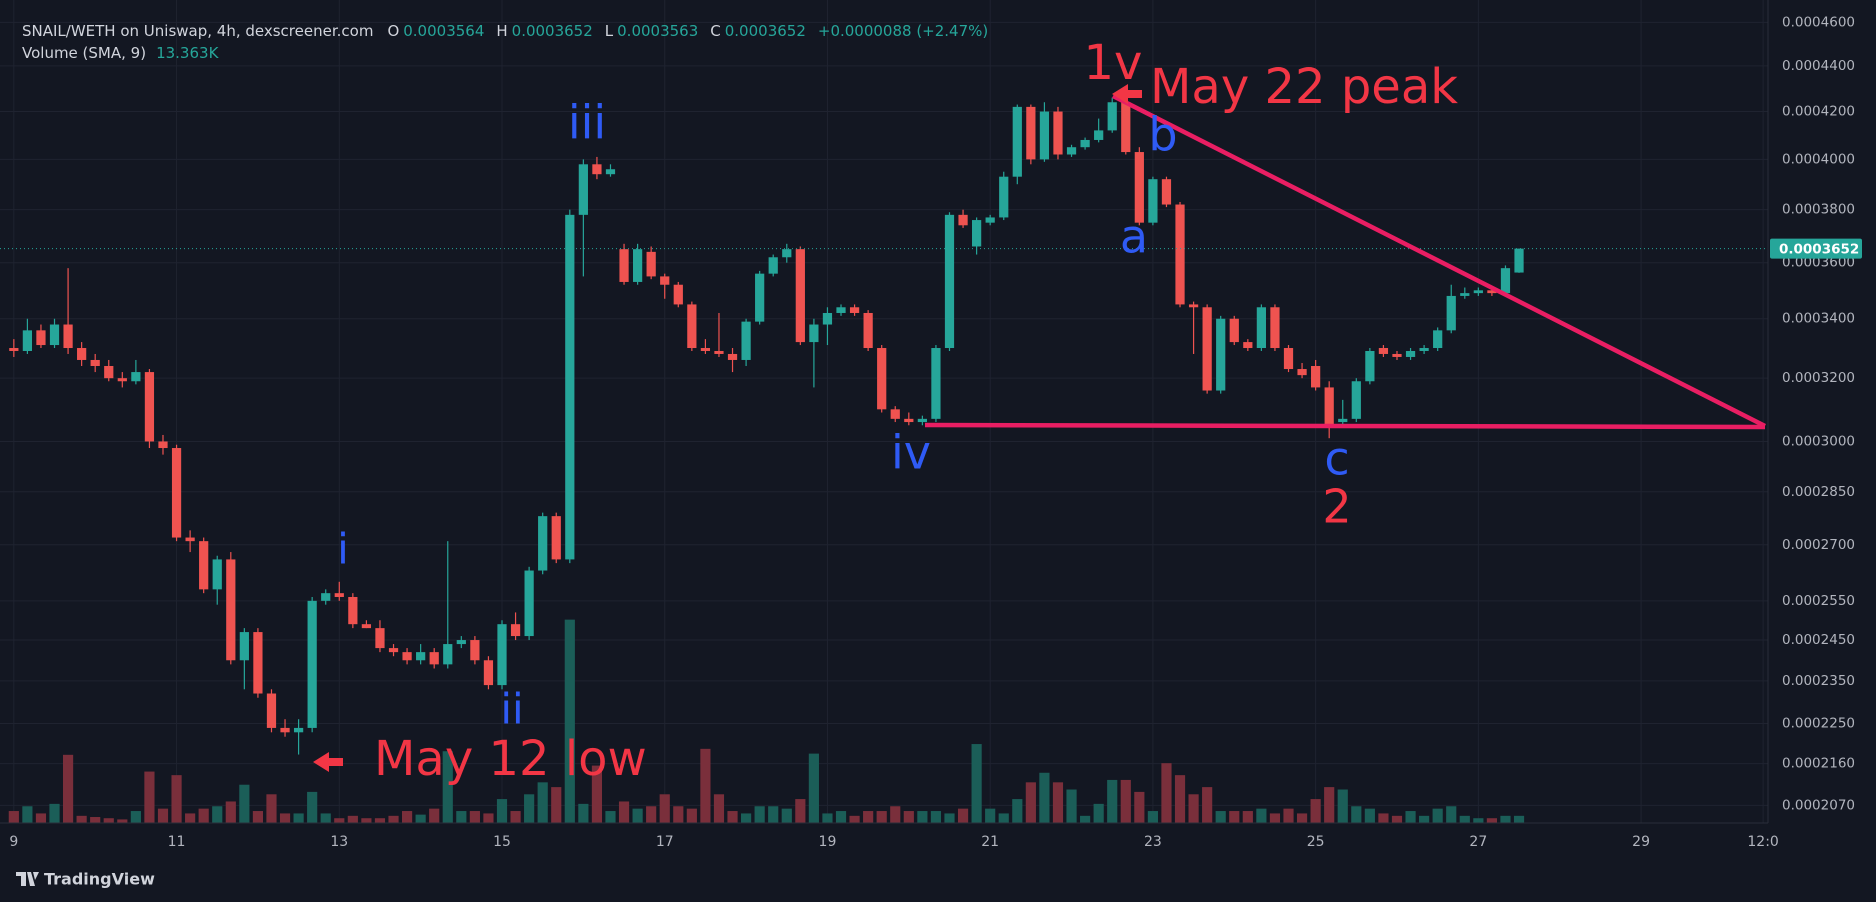 This screenshot has height=902, width=1876. I want to click on spacer, so click(380, 31).